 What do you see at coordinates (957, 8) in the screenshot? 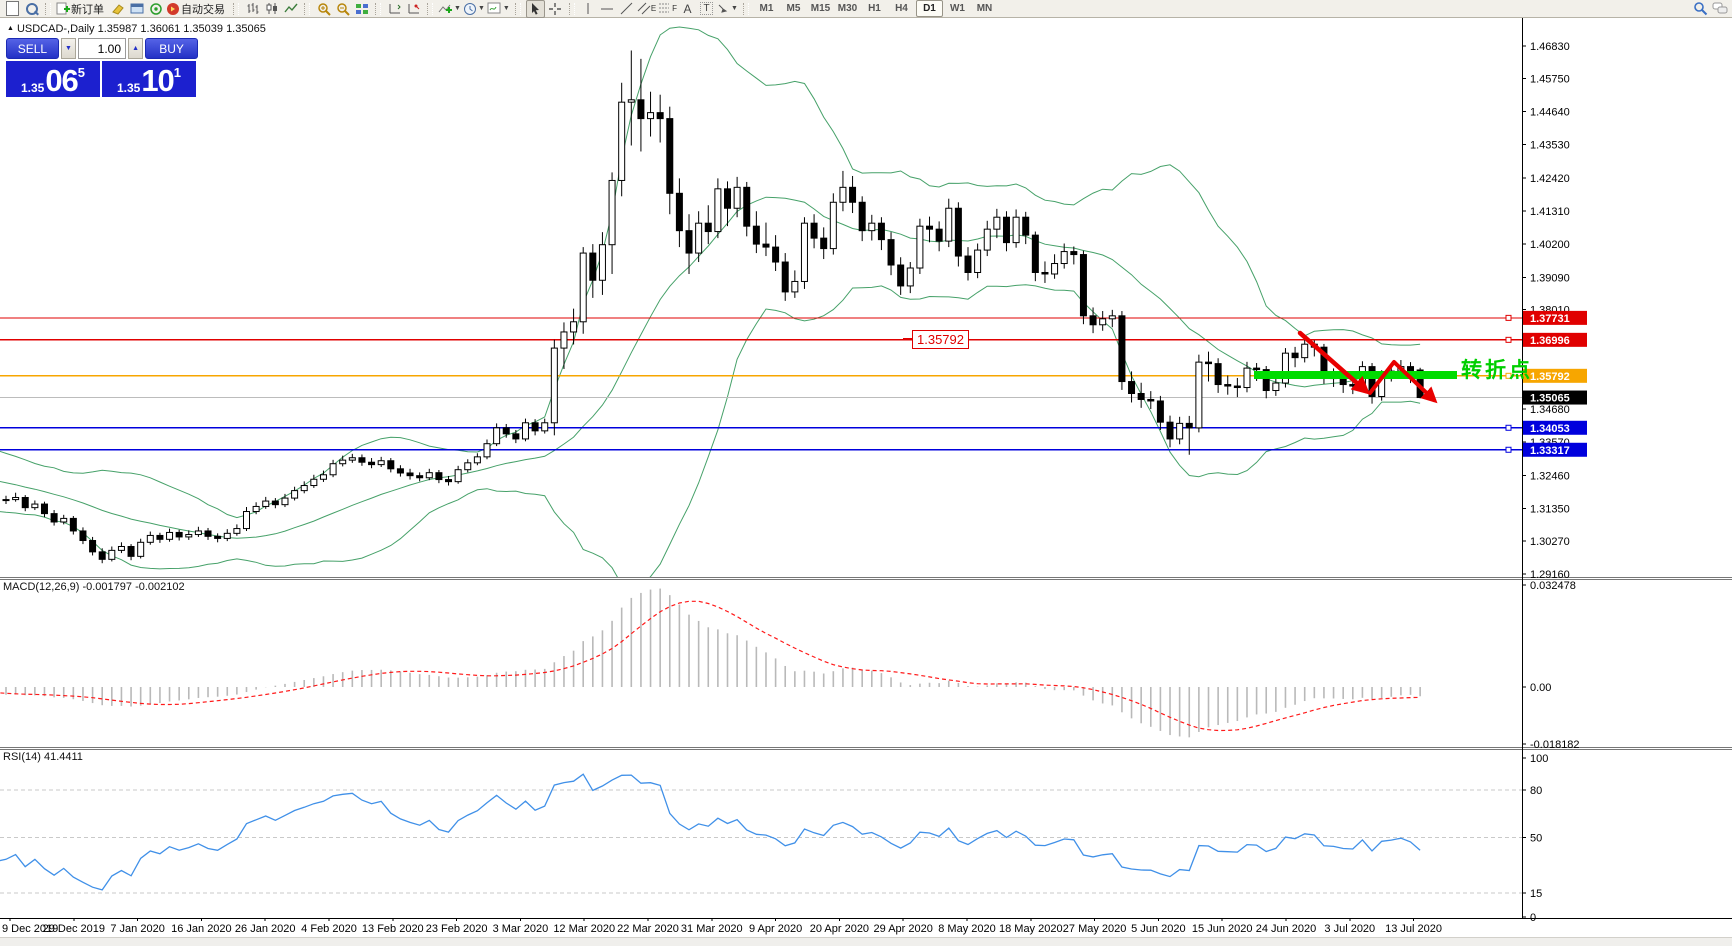
I see `tf-w1: W1` at bounding box center [957, 8].